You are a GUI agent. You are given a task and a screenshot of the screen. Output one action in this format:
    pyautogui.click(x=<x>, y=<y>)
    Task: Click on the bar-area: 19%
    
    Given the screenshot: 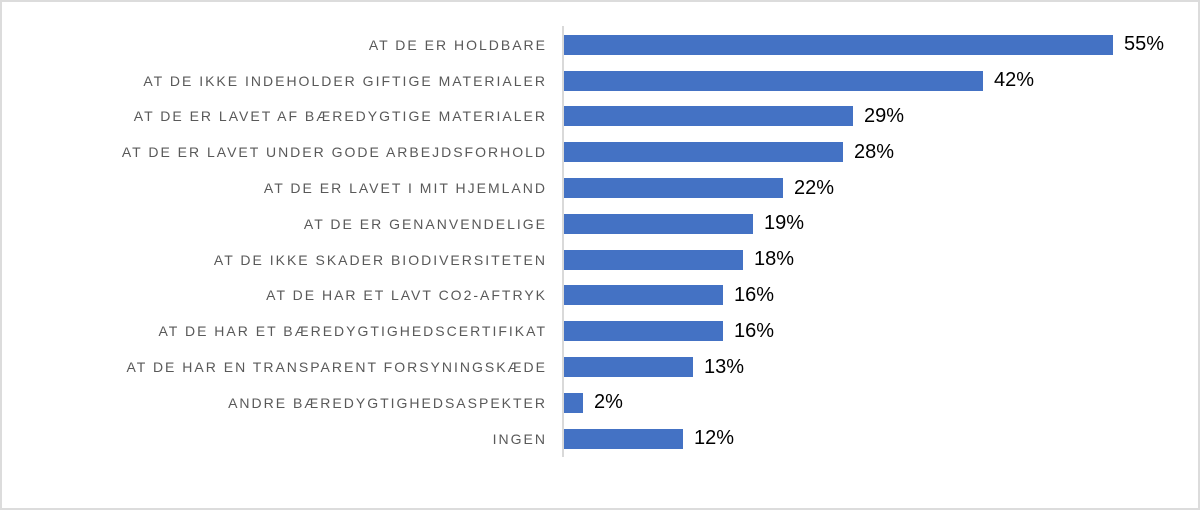 What is the action you would take?
    pyautogui.click(x=880, y=224)
    